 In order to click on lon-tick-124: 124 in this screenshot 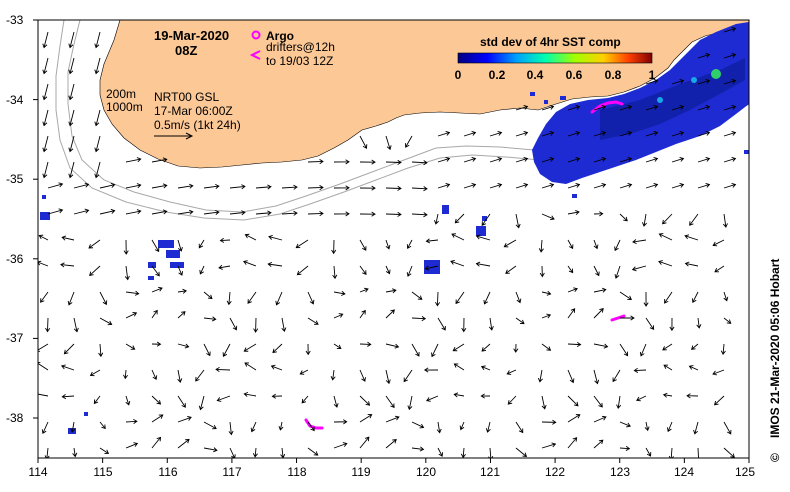, I will do `click(684, 472)`.